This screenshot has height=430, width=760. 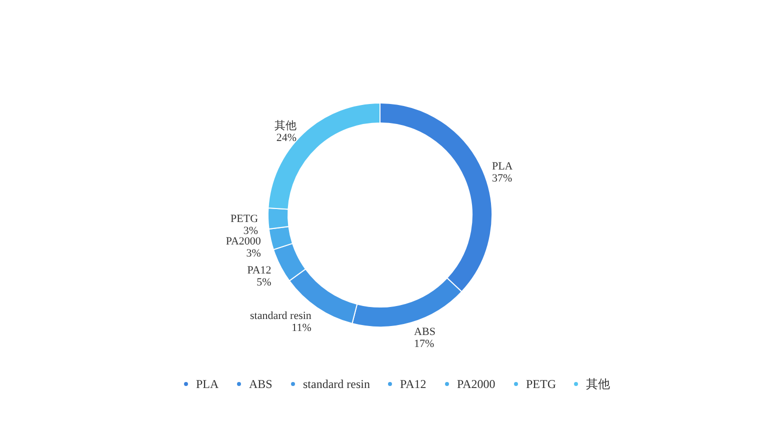 What do you see at coordinates (208, 384) in the screenshot?
I see `legend-label: PLA` at bounding box center [208, 384].